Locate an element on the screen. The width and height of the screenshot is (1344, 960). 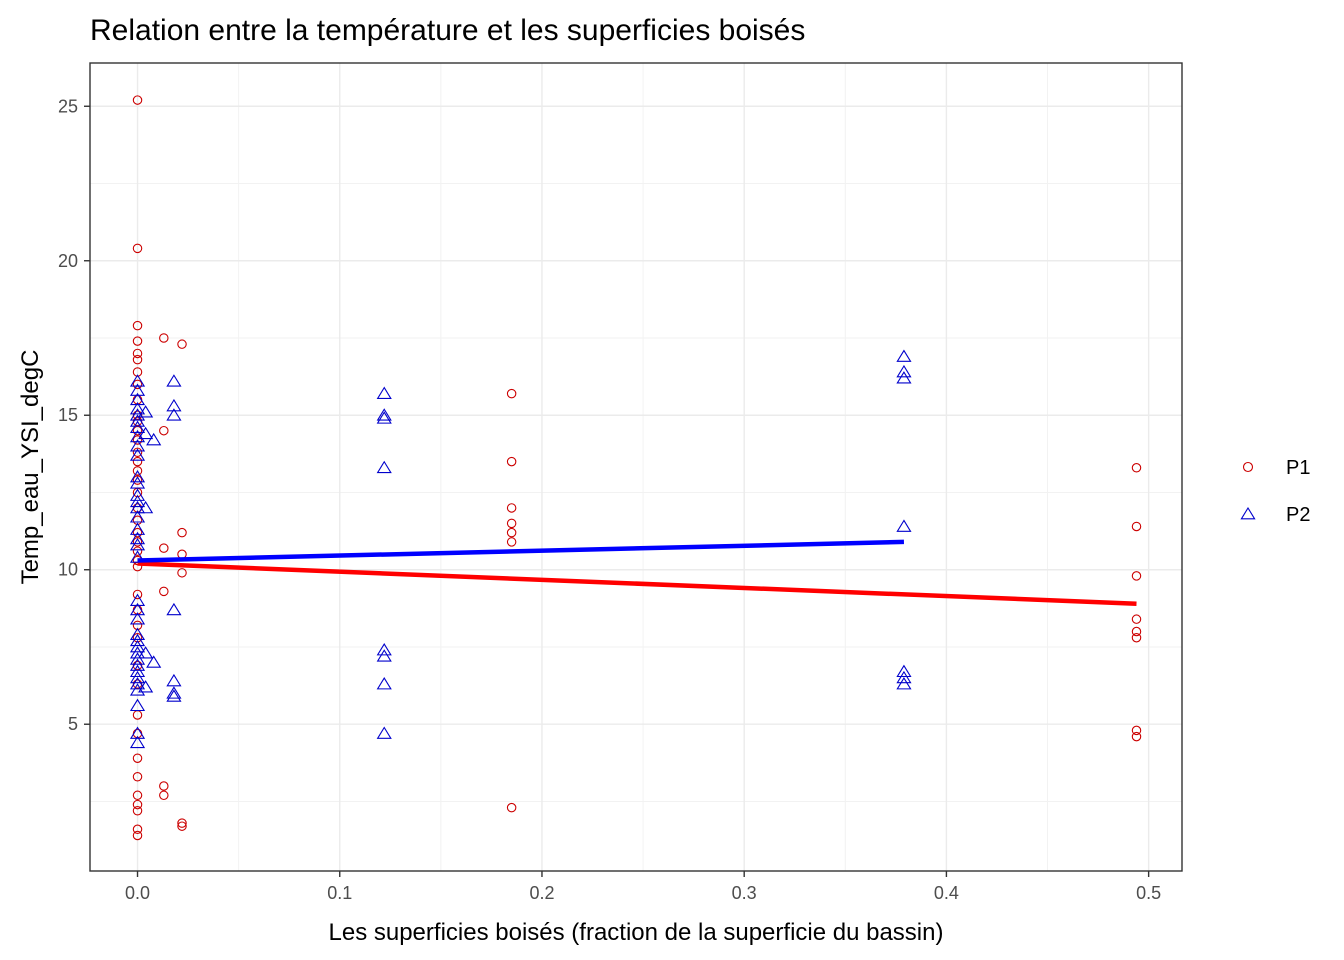
x-tick-label: 0.2 is located at coordinates (541, 893).